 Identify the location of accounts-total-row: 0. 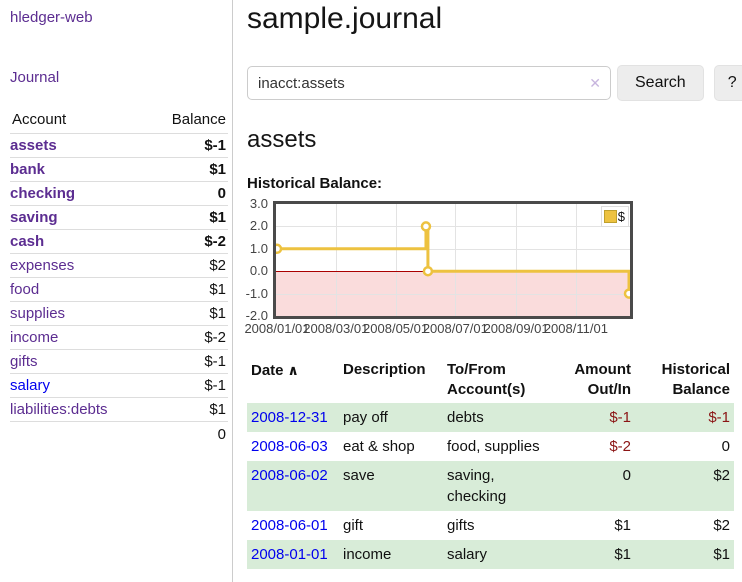
(119, 434).